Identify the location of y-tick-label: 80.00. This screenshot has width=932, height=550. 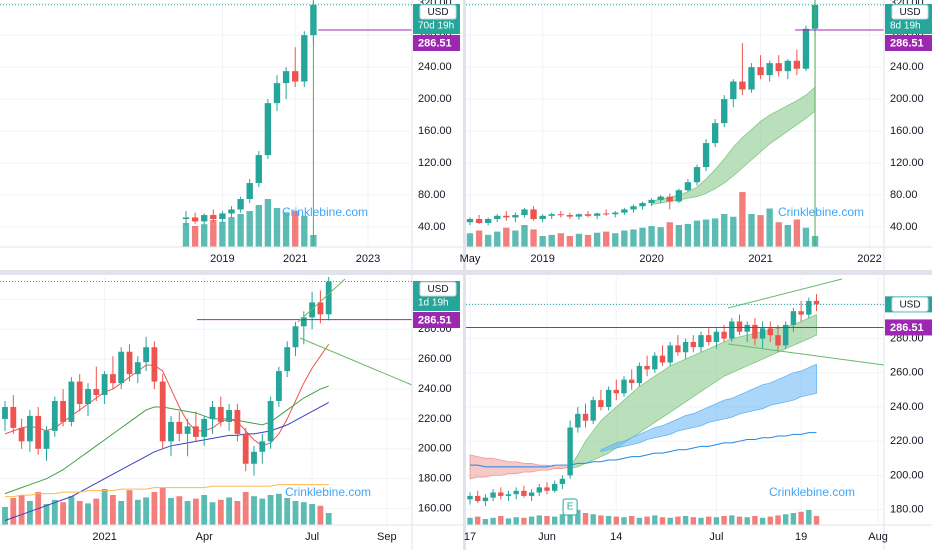
(904, 195).